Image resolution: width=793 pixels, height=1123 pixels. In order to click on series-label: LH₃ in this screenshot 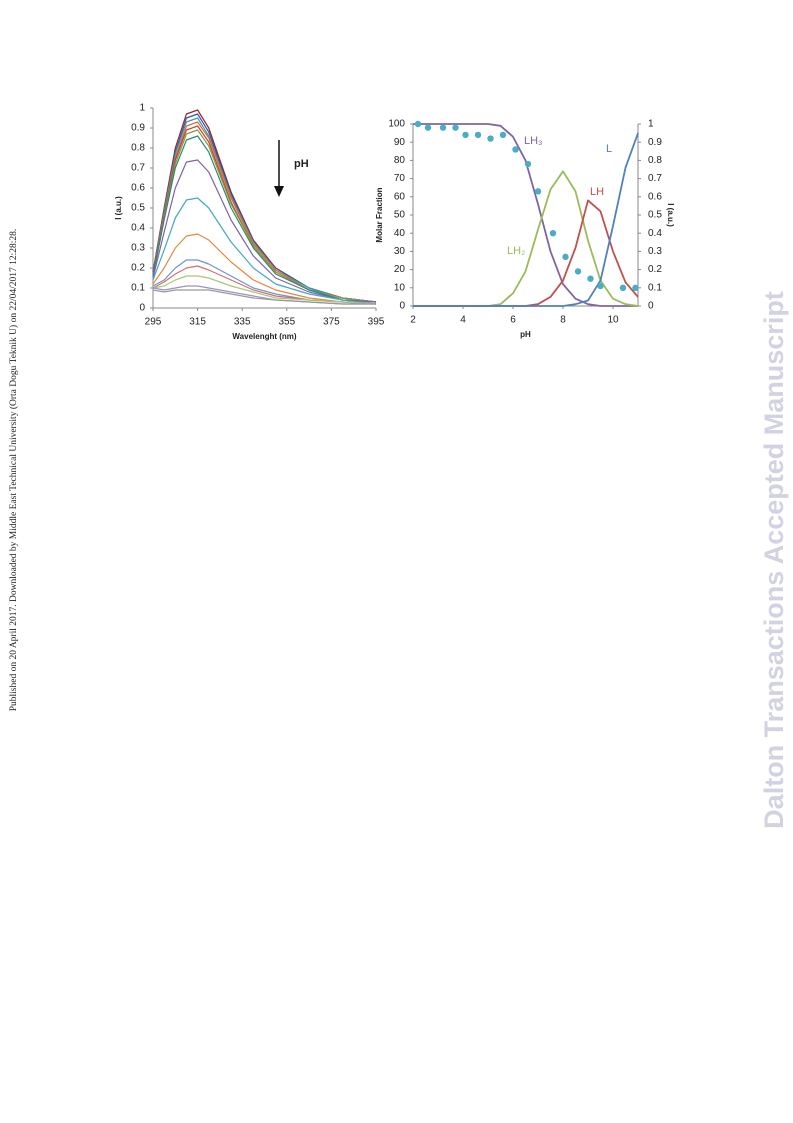, I will do `click(533, 141)`.